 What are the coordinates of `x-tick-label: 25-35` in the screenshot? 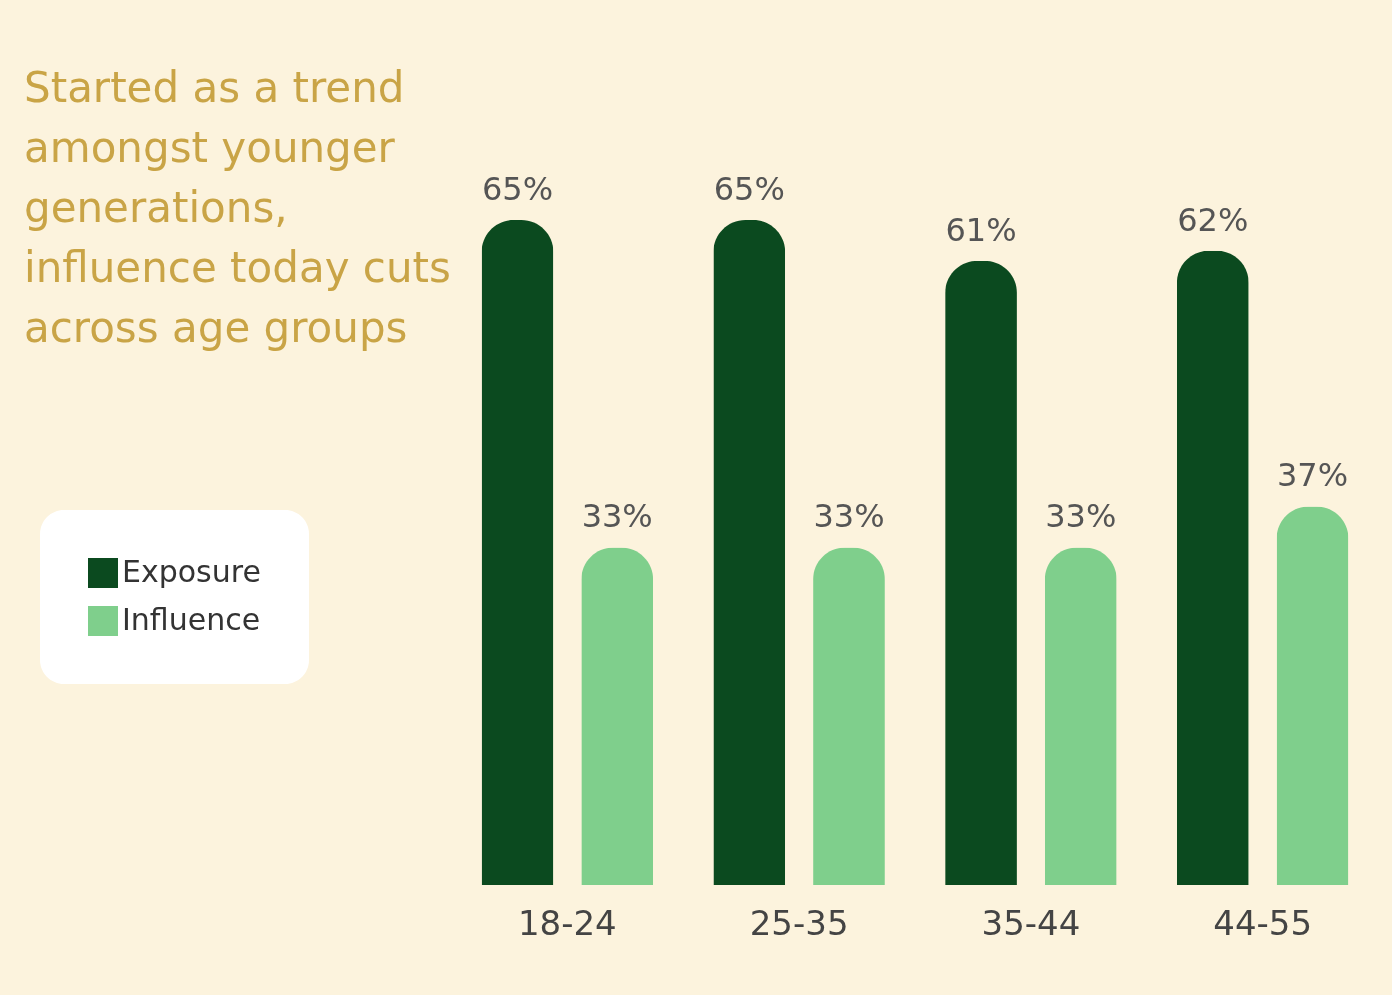 It's located at (799, 922).